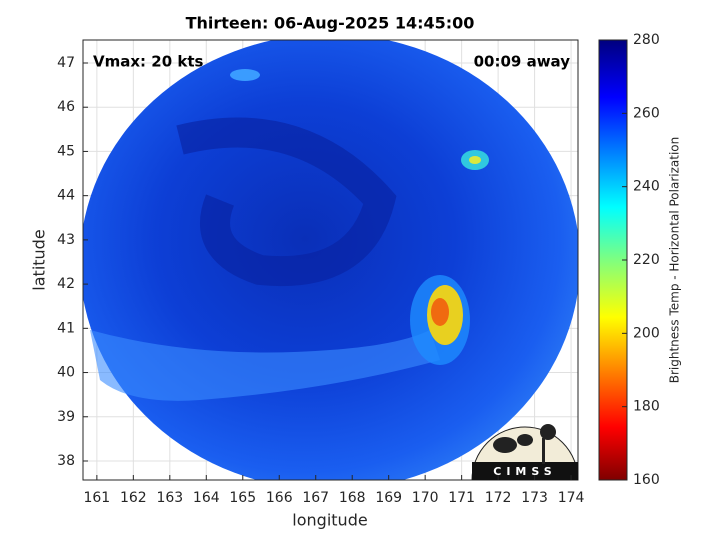  What do you see at coordinates (133, 498) in the screenshot?
I see `x-tick-label: 162` at bounding box center [133, 498].